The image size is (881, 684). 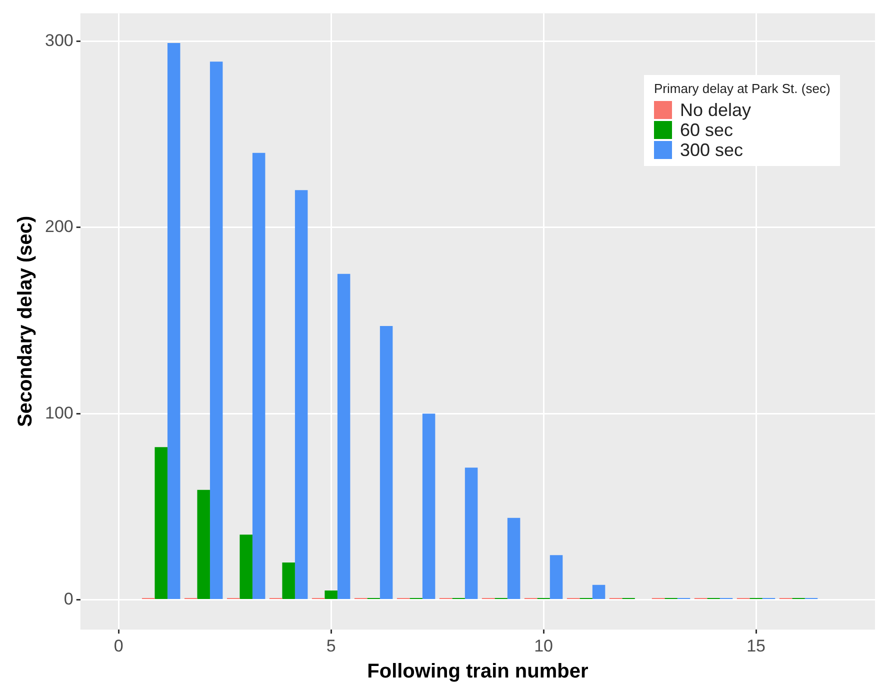 I want to click on y-axis-title: Secondary delay (sec), so click(x=25, y=322).